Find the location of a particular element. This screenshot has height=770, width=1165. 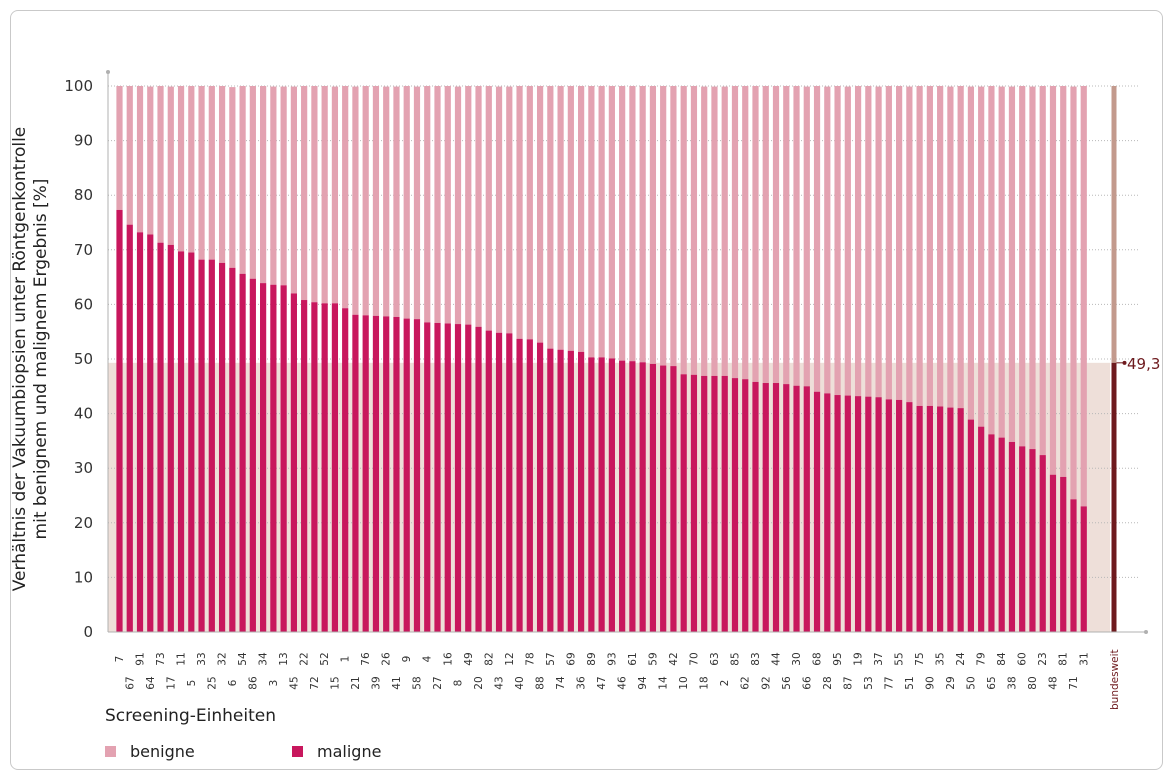

x-tick-label: 8 is located at coordinates (459, 683).